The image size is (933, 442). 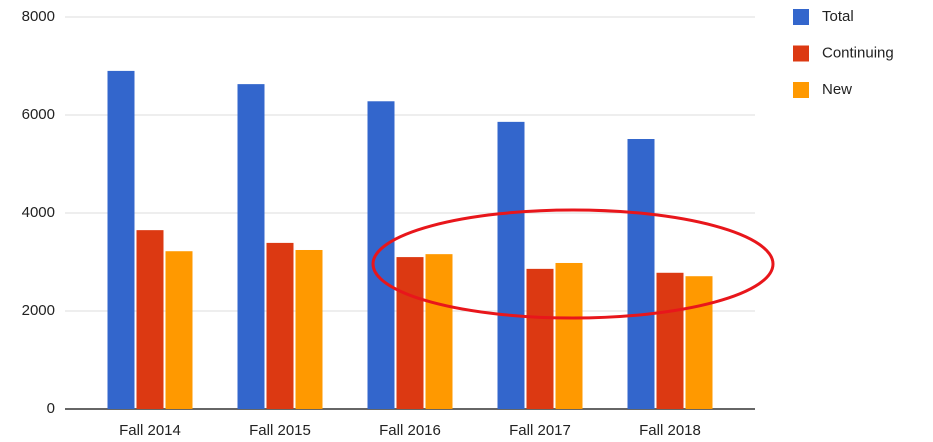 What do you see at coordinates (150, 430) in the screenshot?
I see `x-tick-label: Fall 2014` at bounding box center [150, 430].